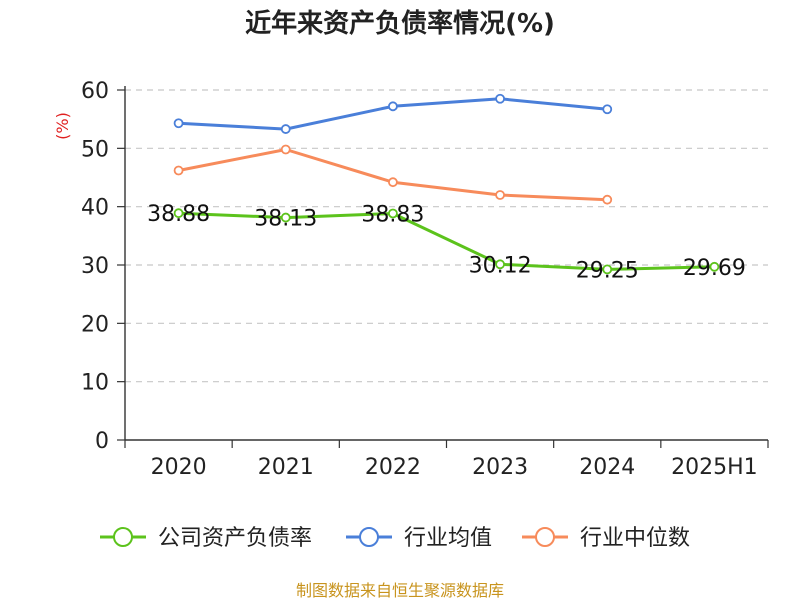  What do you see at coordinates (635, 538) in the screenshot?
I see `legend-label: 行业中位数` at bounding box center [635, 538].